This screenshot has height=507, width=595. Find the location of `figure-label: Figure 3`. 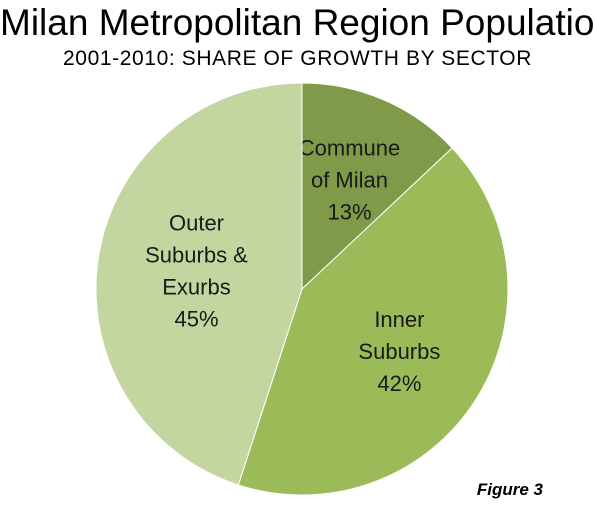

figure-label: Figure 3 is located at coordinates (509, 489).